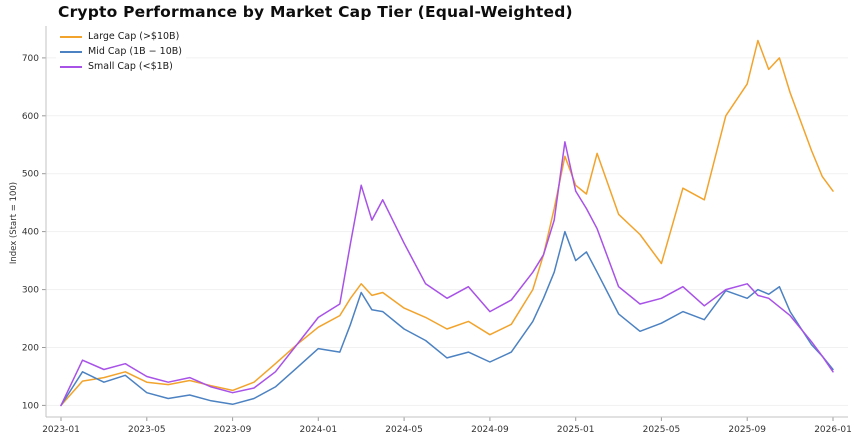 The width and height of the screenshot is (860, 443). I want to click on x-tick-label: 2025-01, so click(576, 430).